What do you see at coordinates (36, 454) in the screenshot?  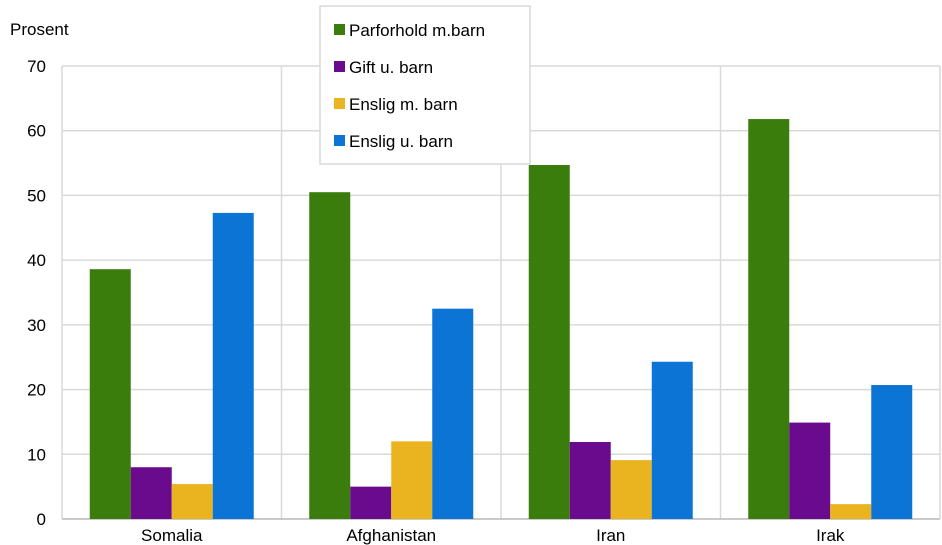 I see `y-tick-label: 10` at bounding box center [36, 454].